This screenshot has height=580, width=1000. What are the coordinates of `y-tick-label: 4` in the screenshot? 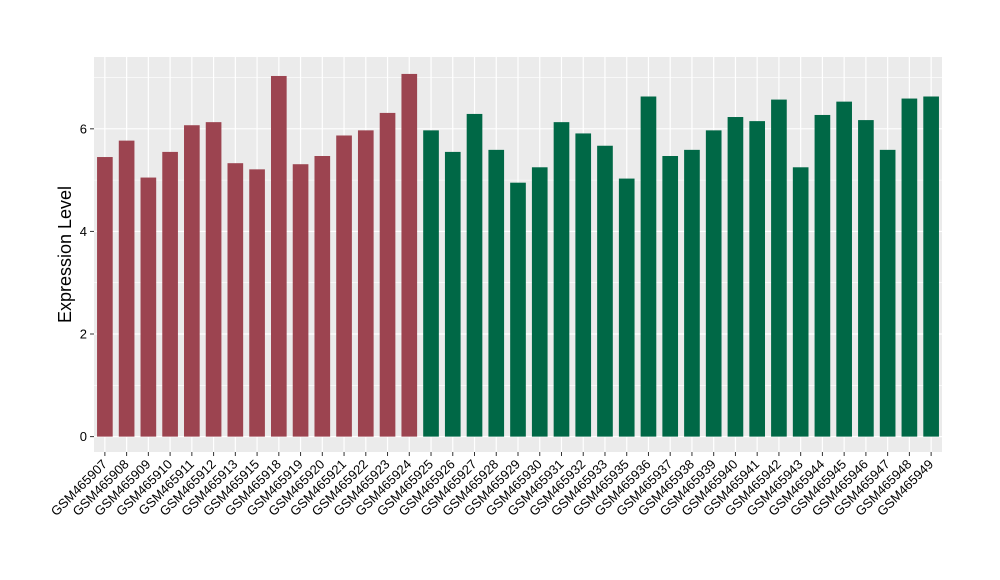 It's located at (83, 231).